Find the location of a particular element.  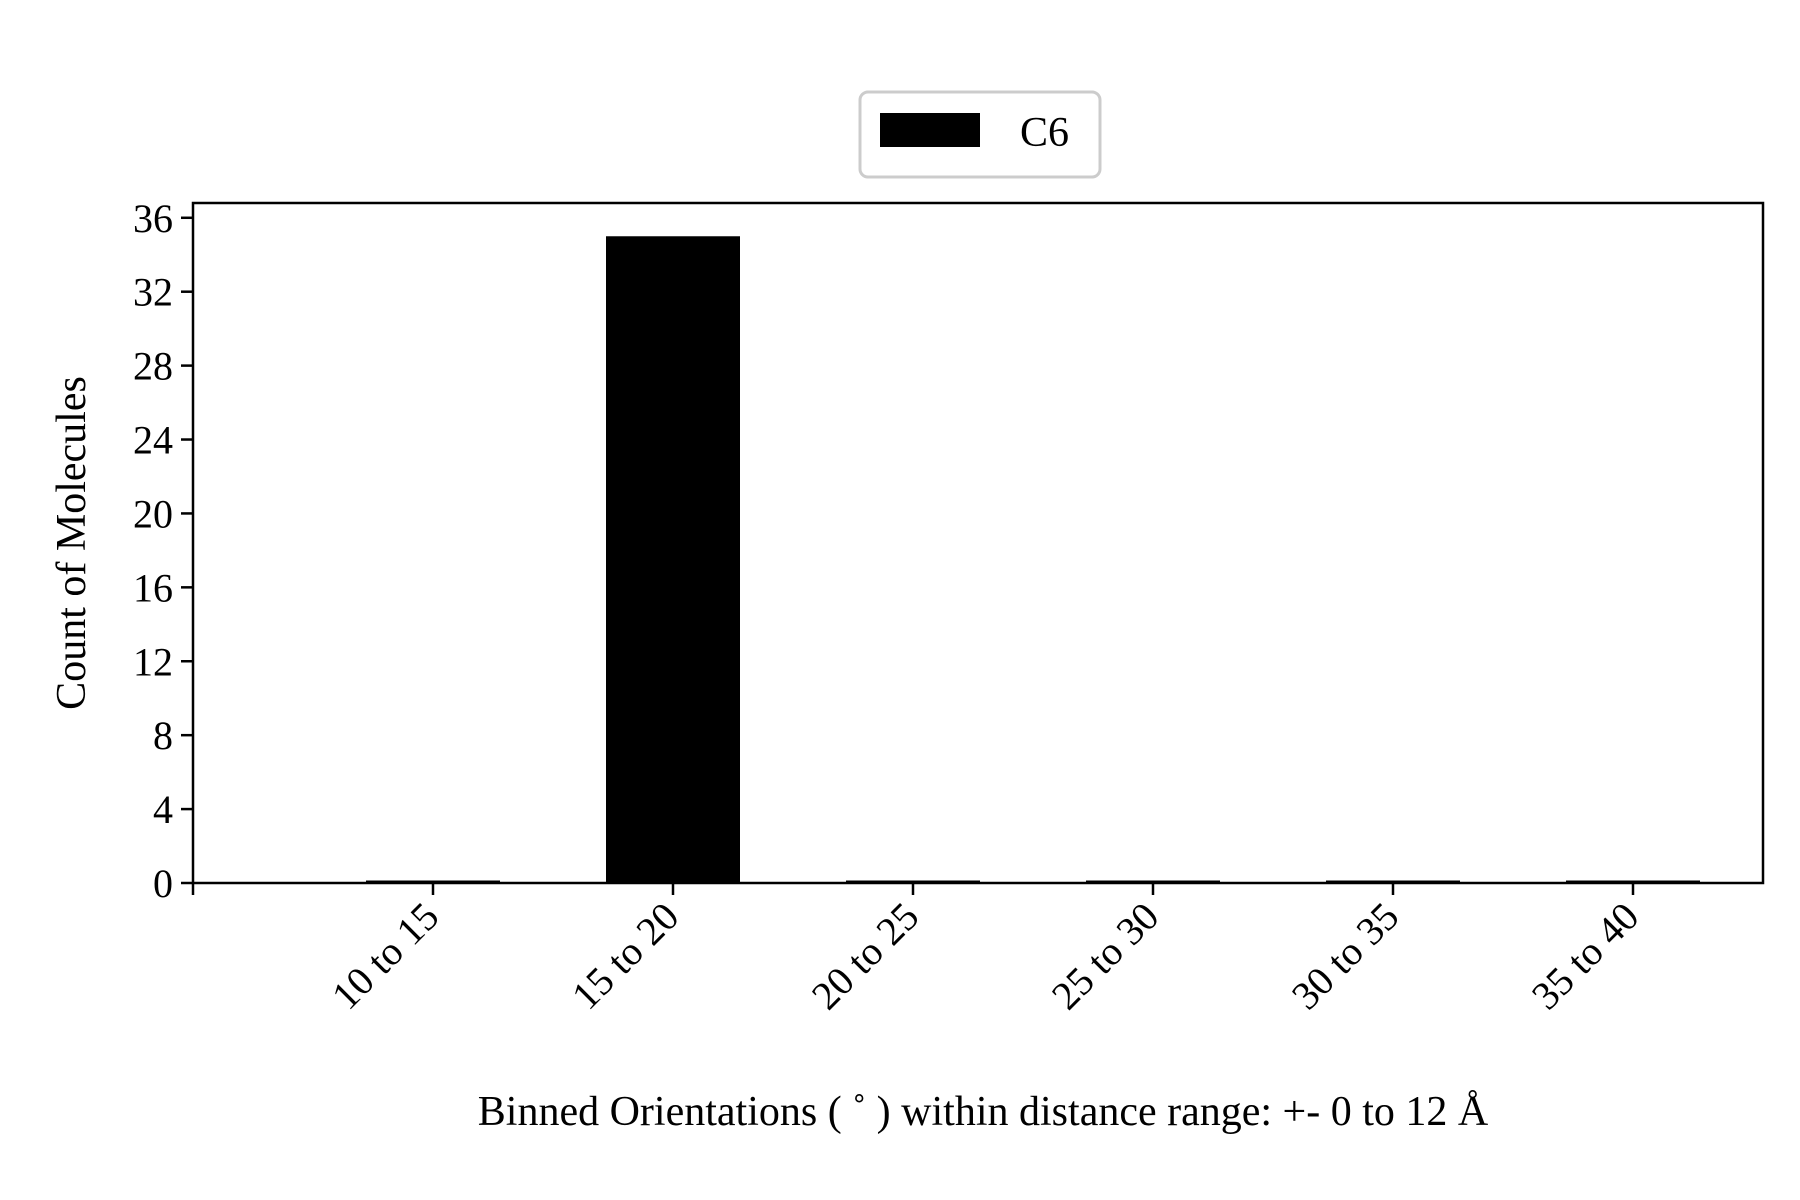

legend-swatch-c6 is located at coordinates (930, 130).